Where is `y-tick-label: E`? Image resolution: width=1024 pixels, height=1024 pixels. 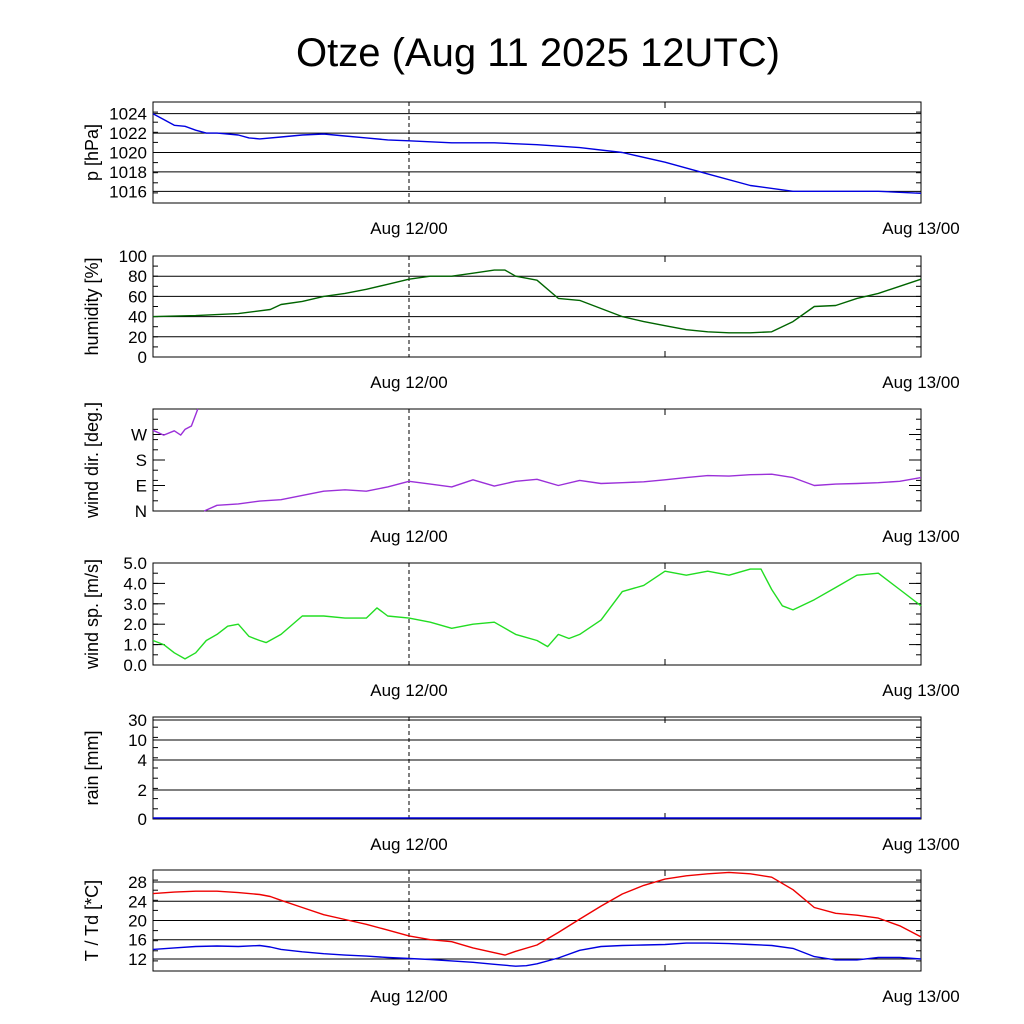
y-tick-label: E is located at coordinates (141, 486).